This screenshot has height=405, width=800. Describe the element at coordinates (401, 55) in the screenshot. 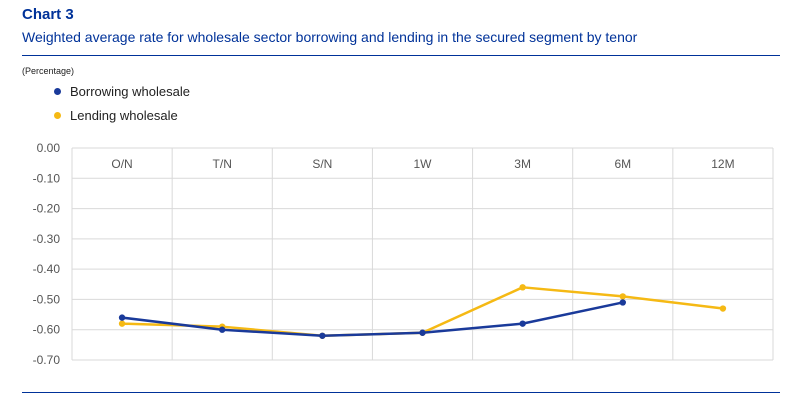

I see `title-rule` at that location.